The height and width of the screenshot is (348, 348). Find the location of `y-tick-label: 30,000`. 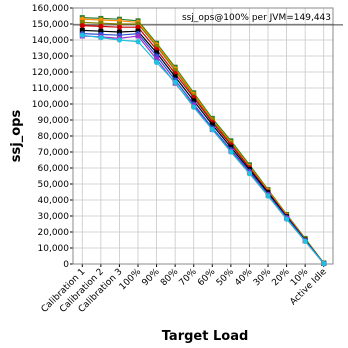

y-tick-label: 30,000 is located at coordinates (54, 217).